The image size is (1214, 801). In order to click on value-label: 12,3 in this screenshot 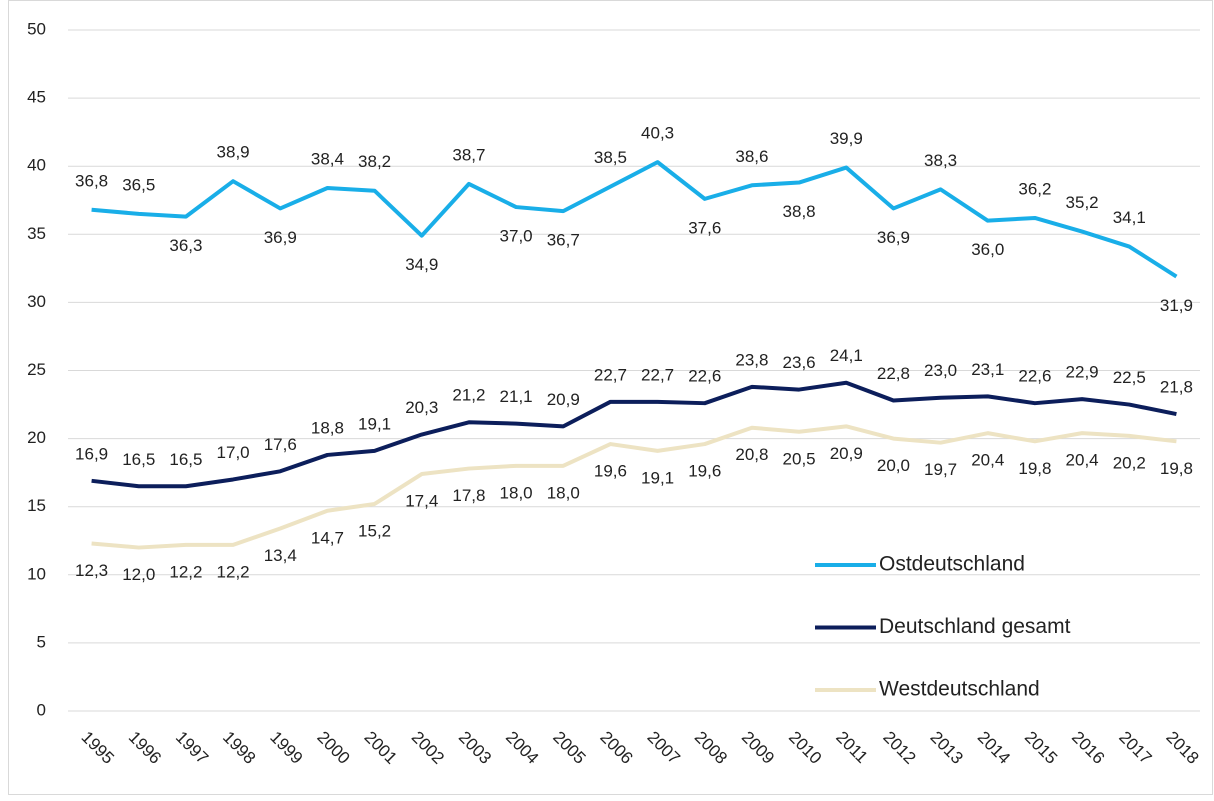, I will do `click(91, 570)`.